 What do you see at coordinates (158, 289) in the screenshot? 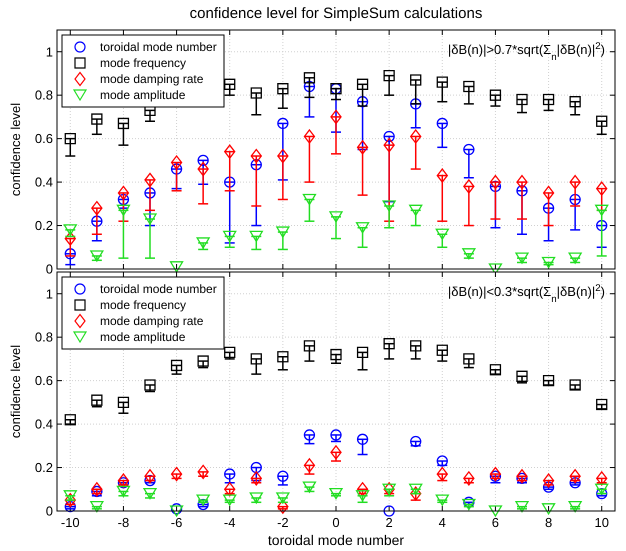
I see `legend-label: toroidal mode number` at bounding box center [158, 289].